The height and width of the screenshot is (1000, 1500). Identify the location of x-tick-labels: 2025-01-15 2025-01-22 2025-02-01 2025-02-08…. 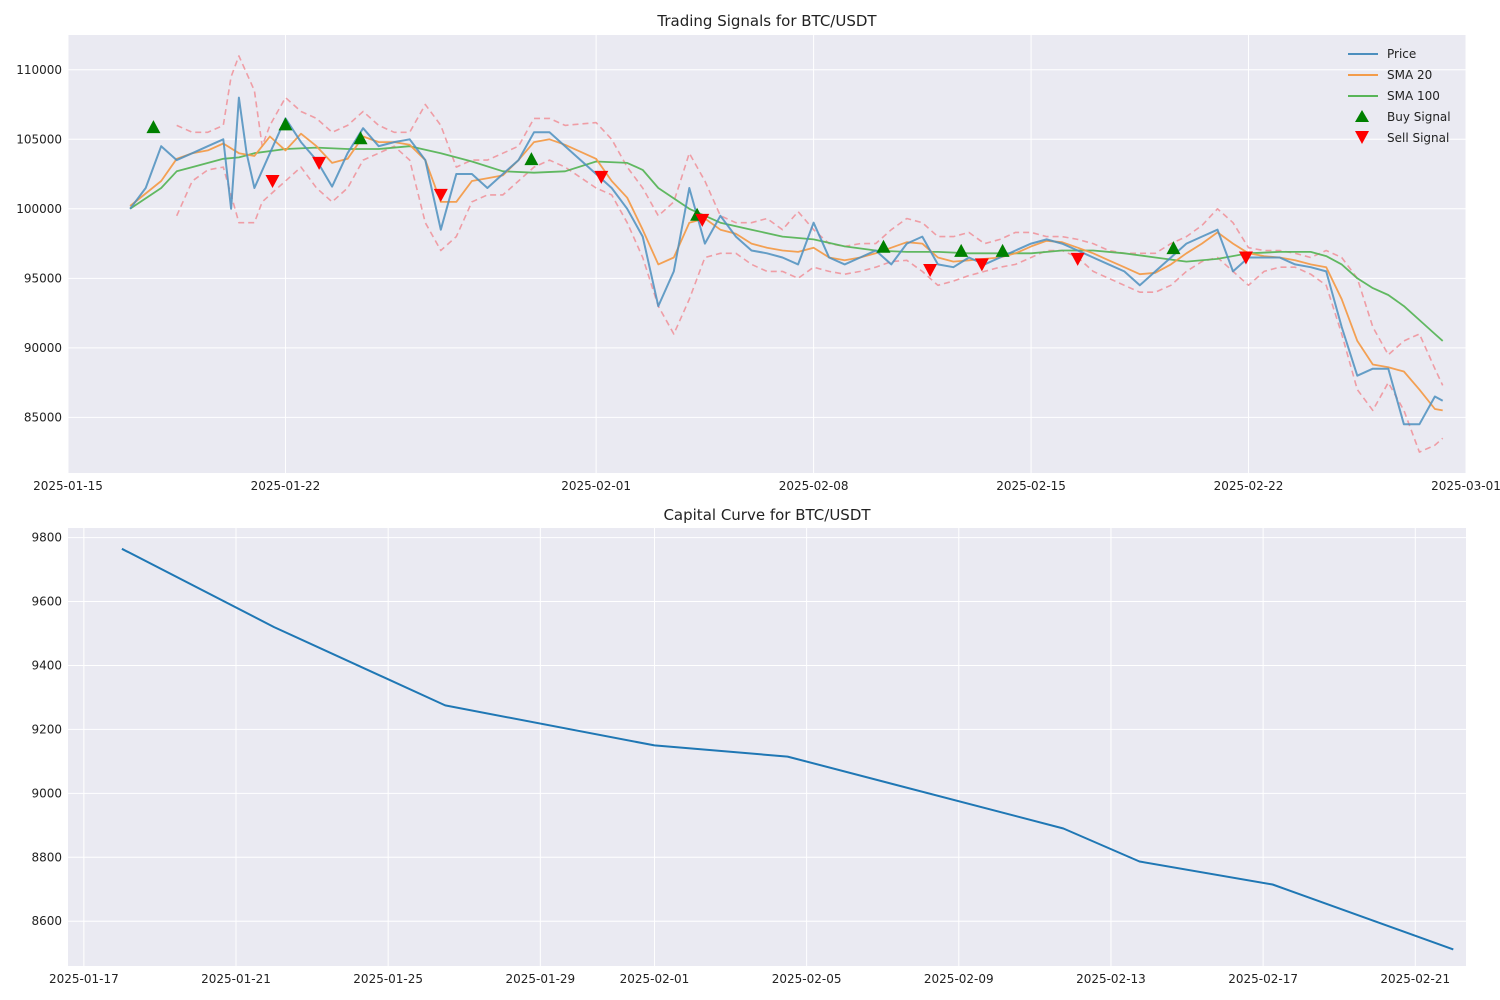
(766, 486).